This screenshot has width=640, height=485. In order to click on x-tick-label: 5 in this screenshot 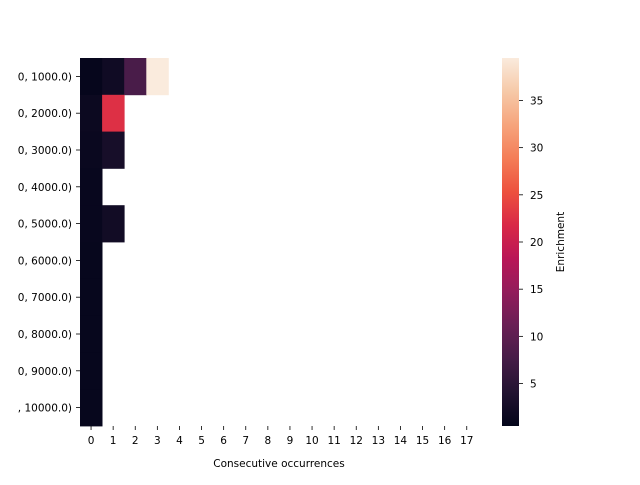, I will do `click(201, 441)`.